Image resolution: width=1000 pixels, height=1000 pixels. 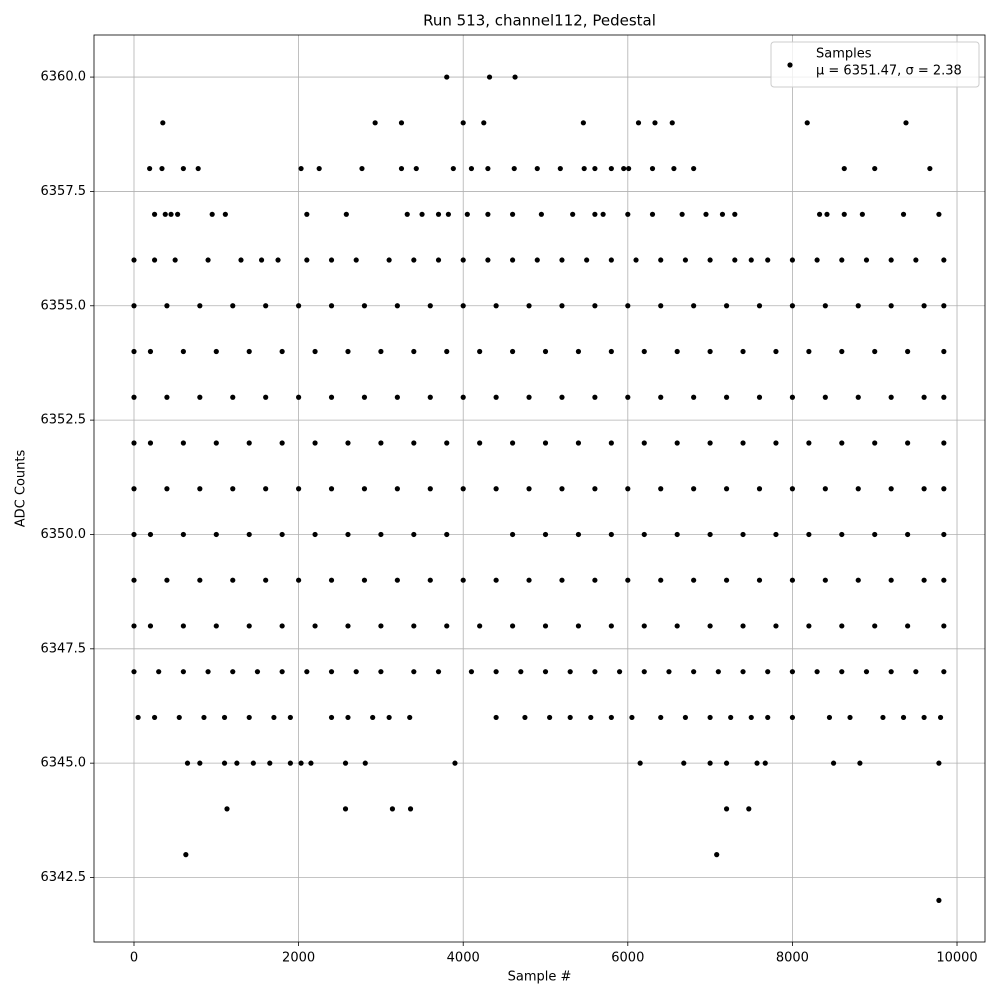 What do you see at coordinates (627, 958) in the screenshot?
I see `x-tick-label: 6000` at bounding box center [627, 958].